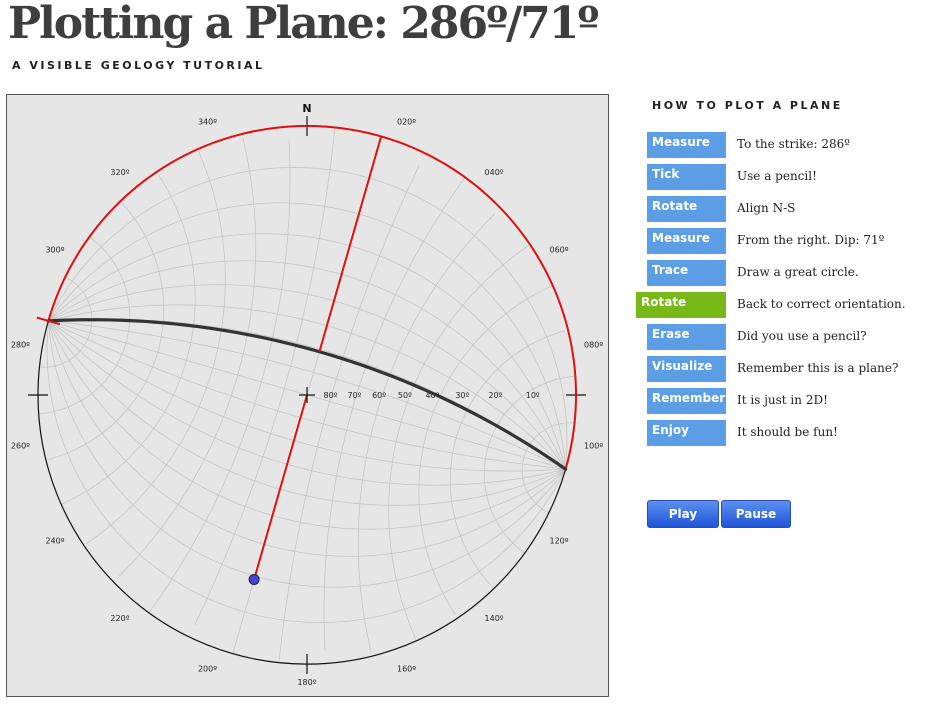  What do you see at coordinates (593, 344) in the screenshot?
I see `azimuth-label: 080º` at bounding box center [593, 344].